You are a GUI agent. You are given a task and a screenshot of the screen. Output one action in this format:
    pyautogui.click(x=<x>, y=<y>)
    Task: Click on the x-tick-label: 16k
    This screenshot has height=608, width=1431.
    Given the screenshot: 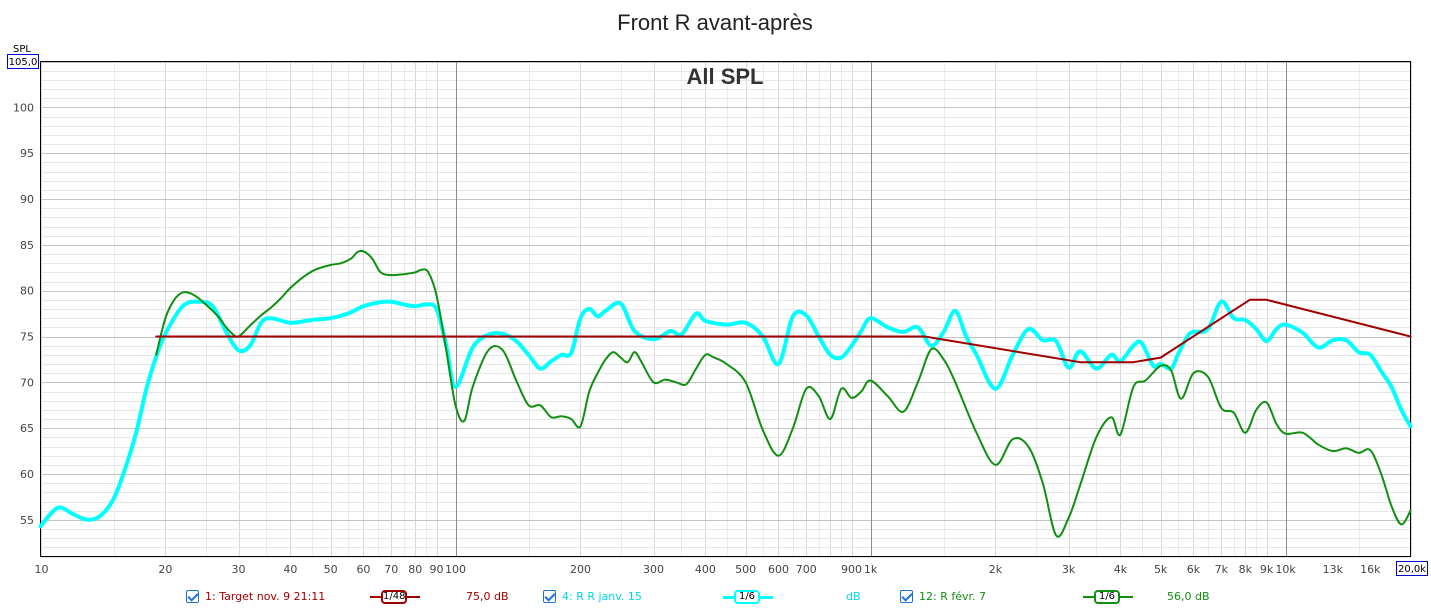 What is the action you would take?
    pyautogui.click(x=1370, y=569)
    